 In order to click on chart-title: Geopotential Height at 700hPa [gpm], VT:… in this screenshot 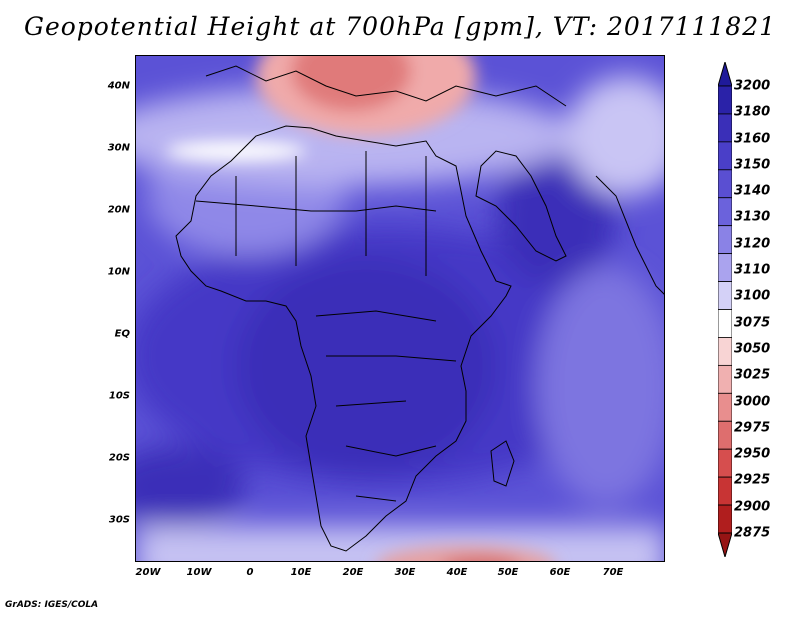, I will do `click(400, 26)`.